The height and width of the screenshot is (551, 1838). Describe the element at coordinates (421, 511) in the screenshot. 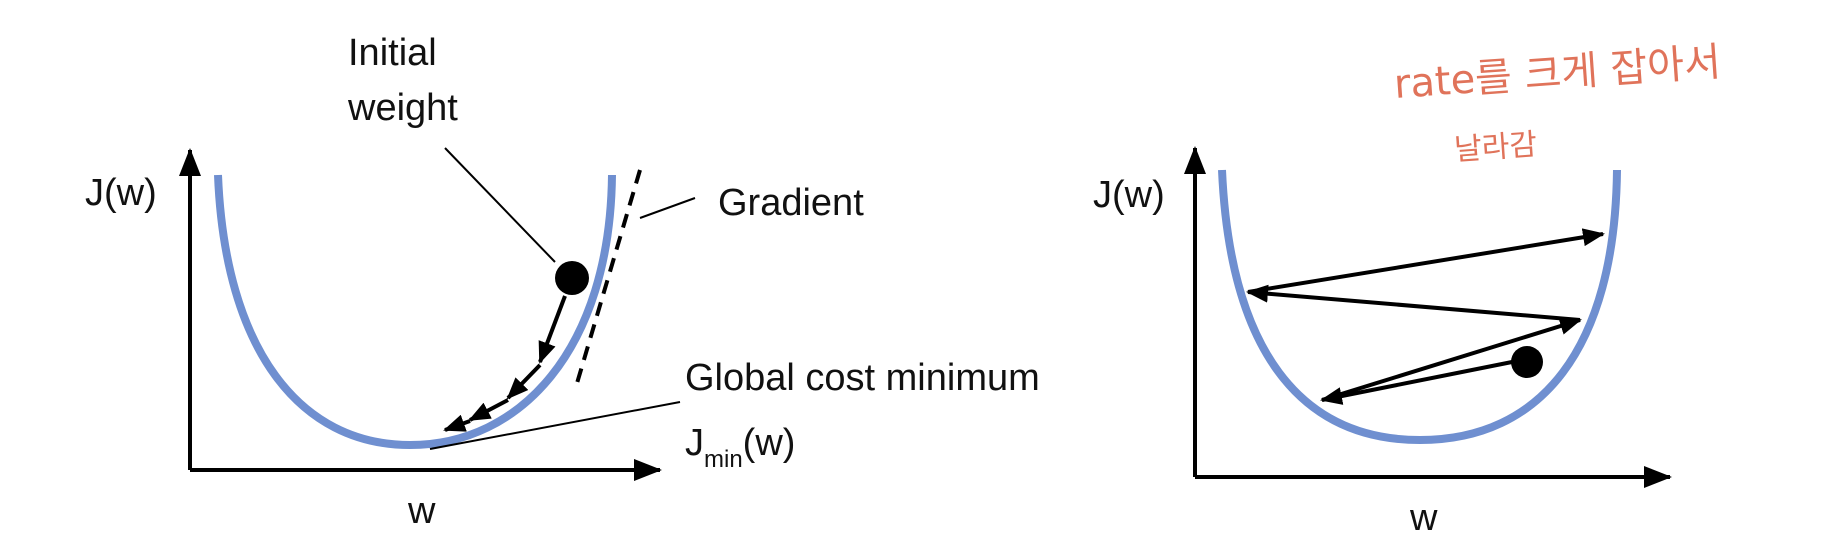

I see `left-x-axis-label: w` at that location.